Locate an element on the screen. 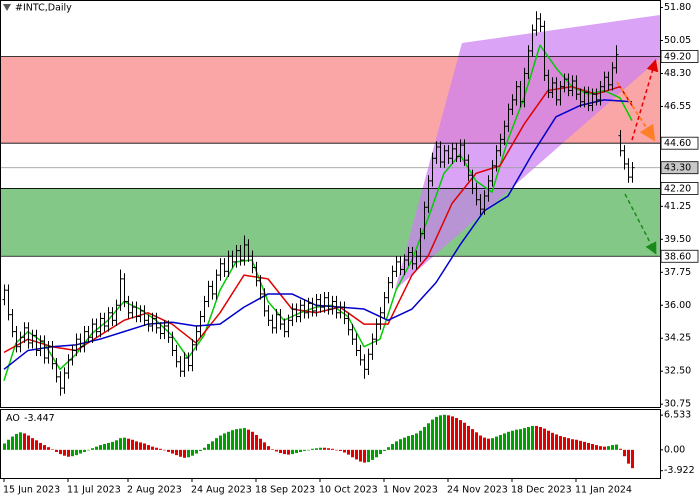 The image size is (700, 500). y-tick-label: 6.533 is located at coordinates (677, 415).